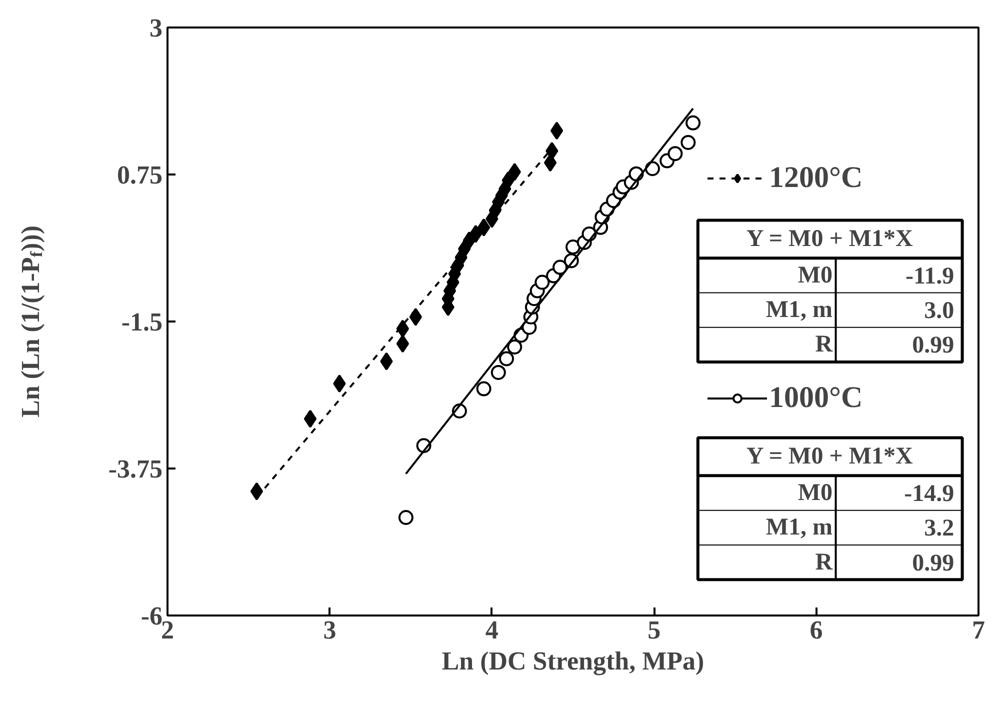 The image size is (995, 706). I want to click on y-tick-label: -3.75, so click(135, 469).